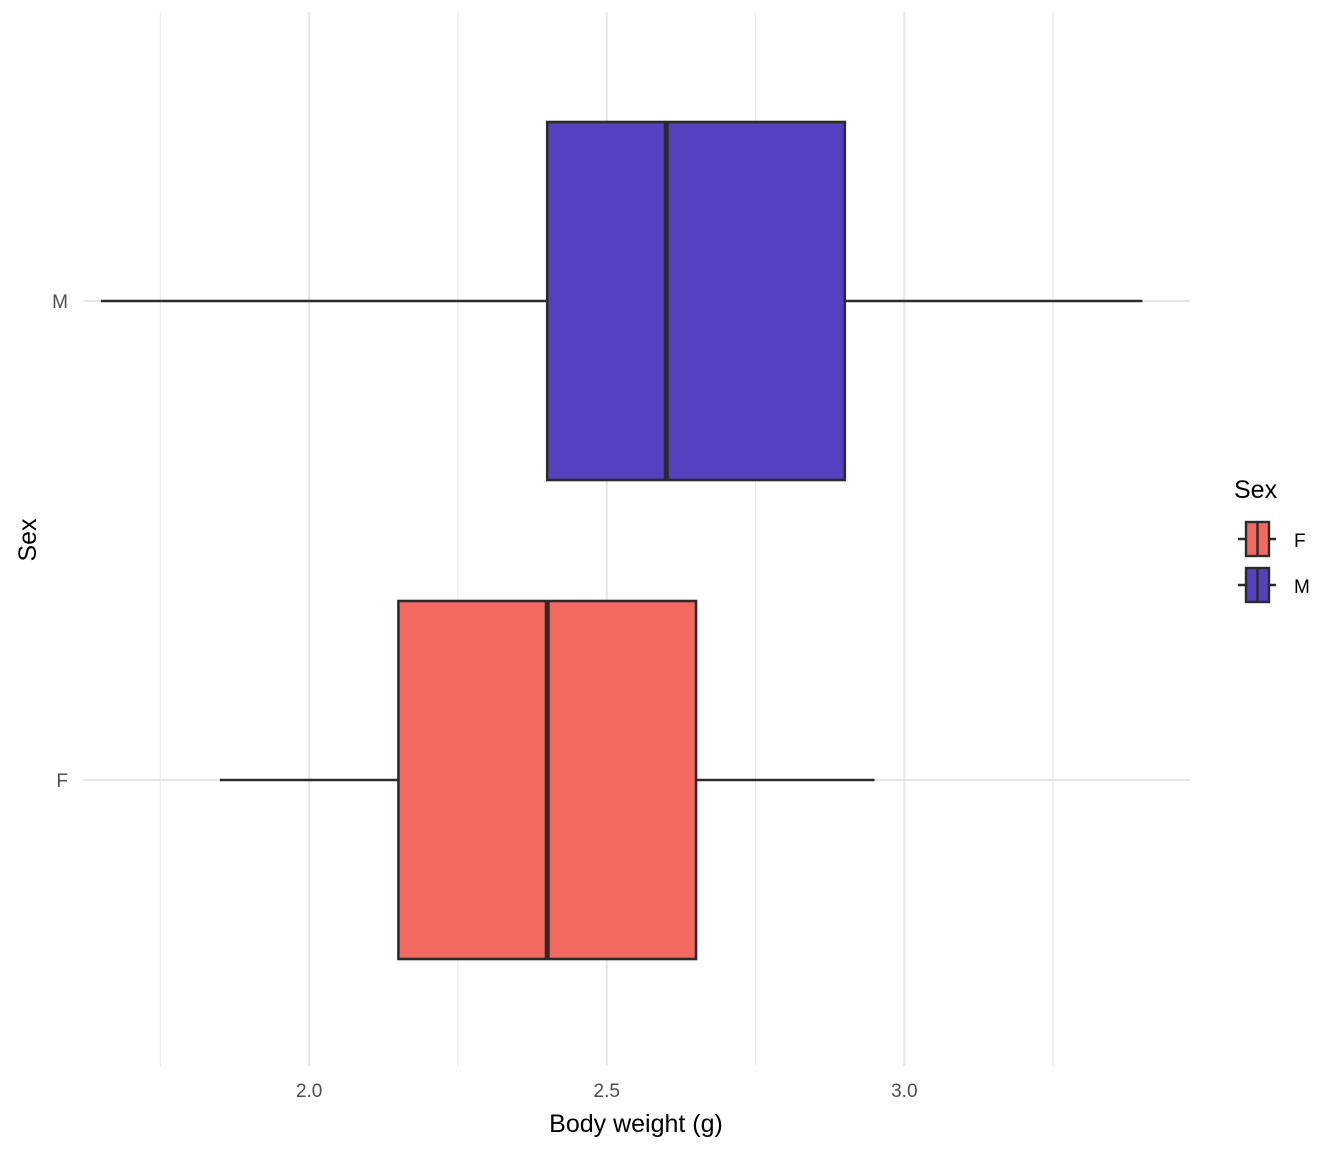 The height and width of the screenshot is (1152, 1344). Describe the element at coordinates (696, 301) in the screenshot. I see `iqr-box` at that location.